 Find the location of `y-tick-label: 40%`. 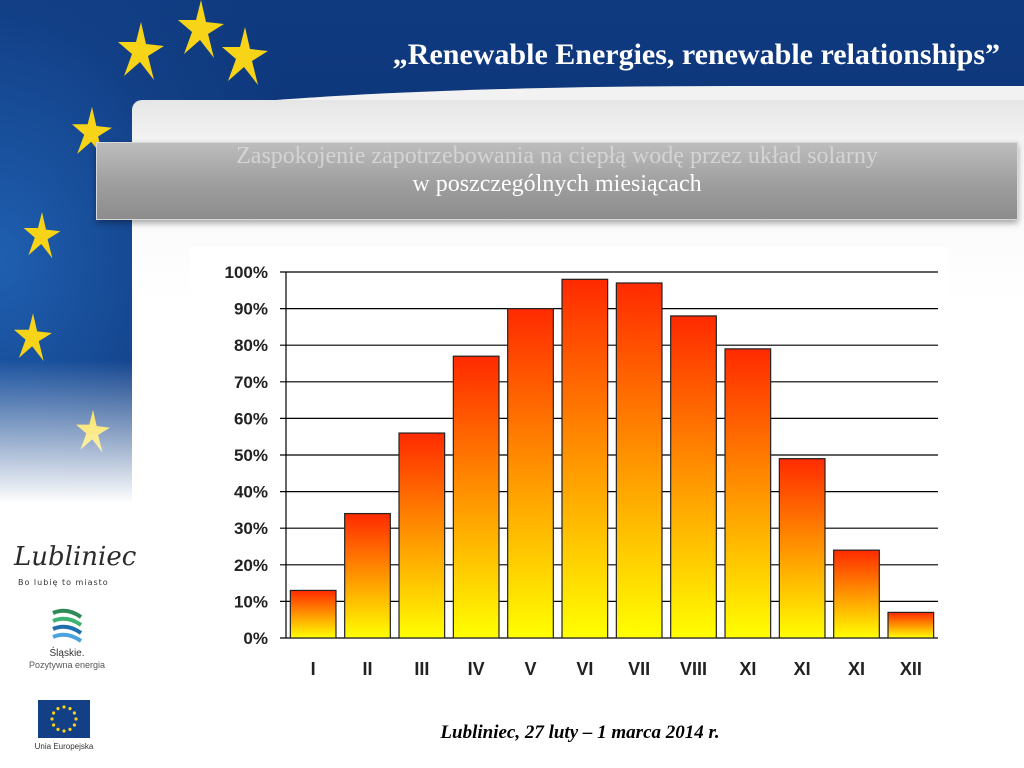

y-tick-label: 40% is located at coordinates (251, 492).